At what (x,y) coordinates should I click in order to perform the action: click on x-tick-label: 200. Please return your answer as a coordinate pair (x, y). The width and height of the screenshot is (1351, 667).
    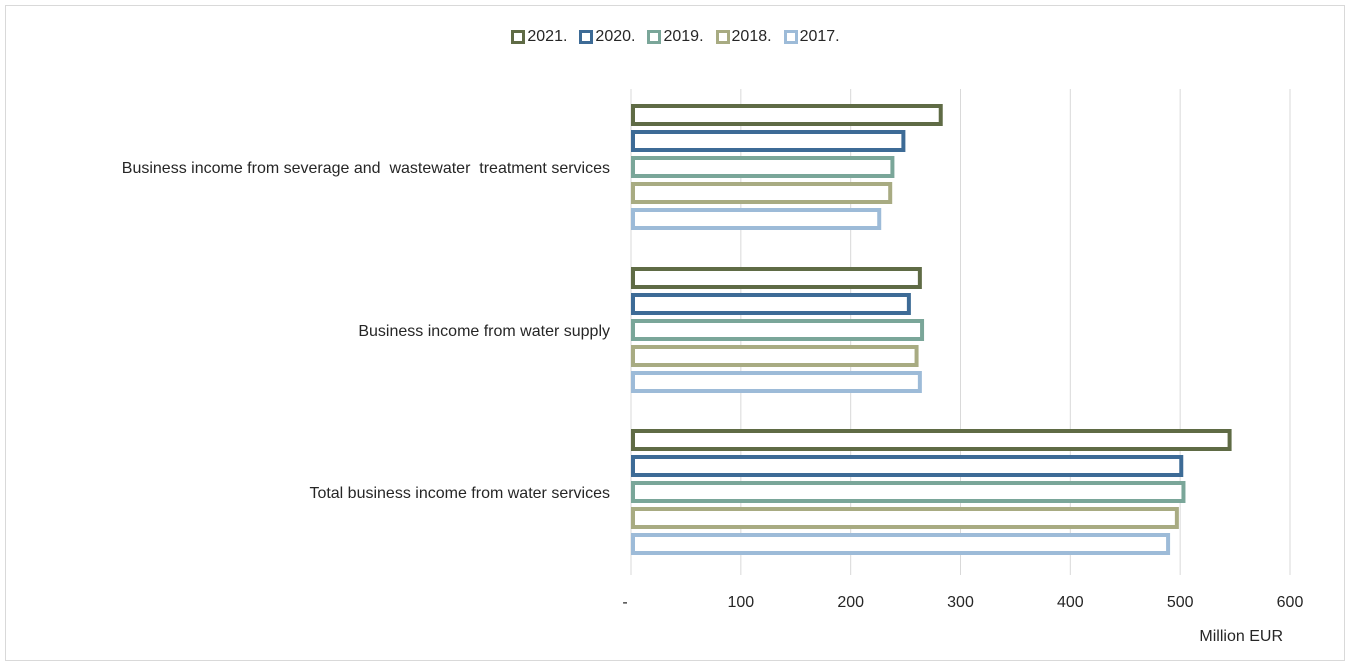
    Looking at the image, I should click on (850, 602).